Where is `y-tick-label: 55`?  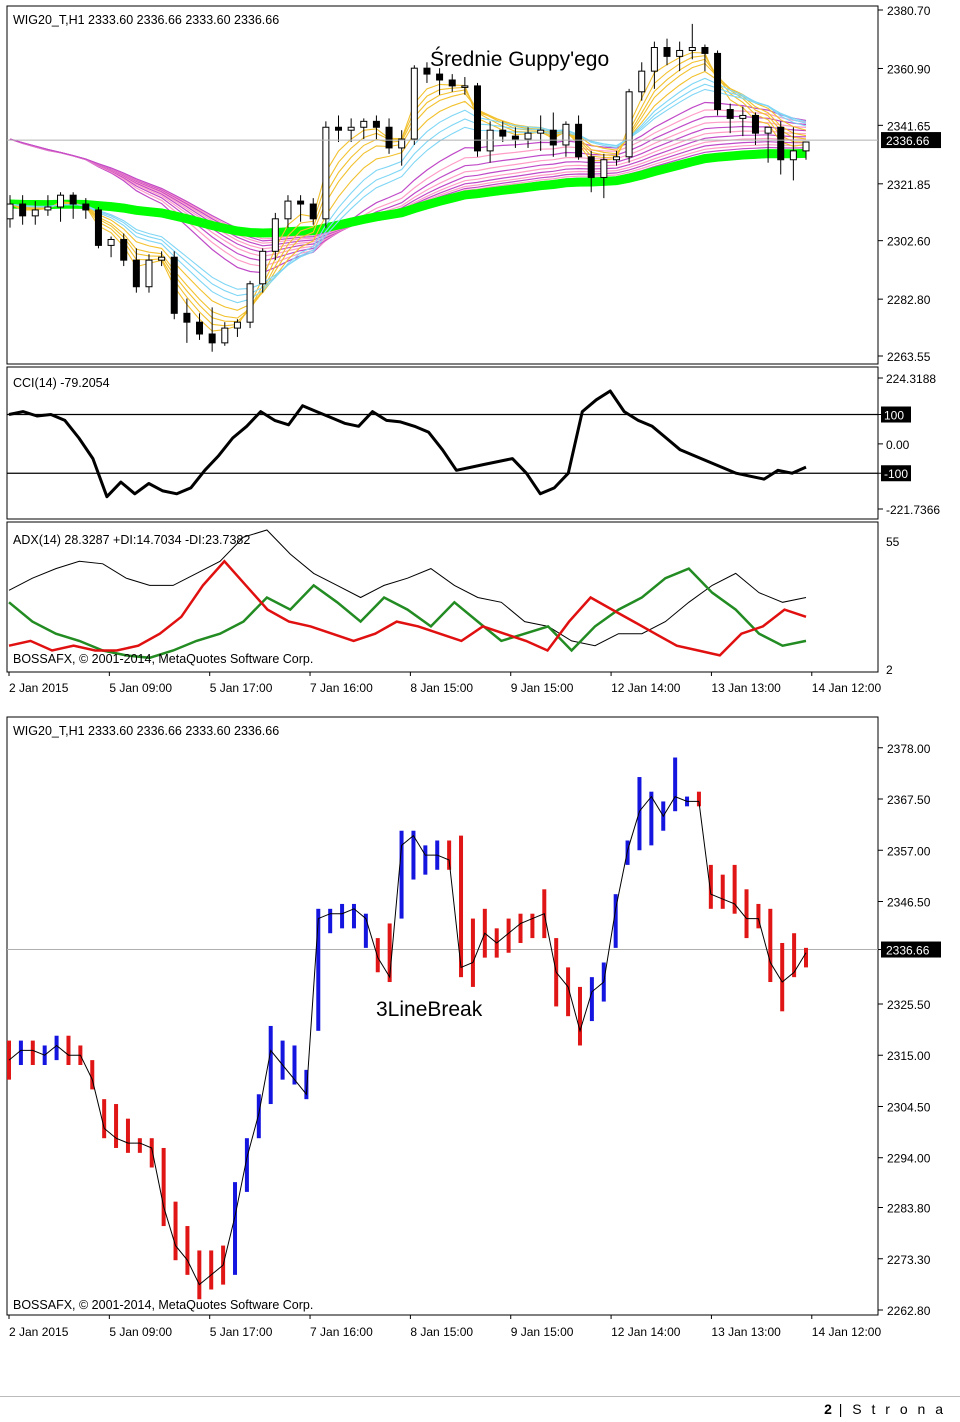
y-tick-label: 55 is located at coordinates (893, 542).